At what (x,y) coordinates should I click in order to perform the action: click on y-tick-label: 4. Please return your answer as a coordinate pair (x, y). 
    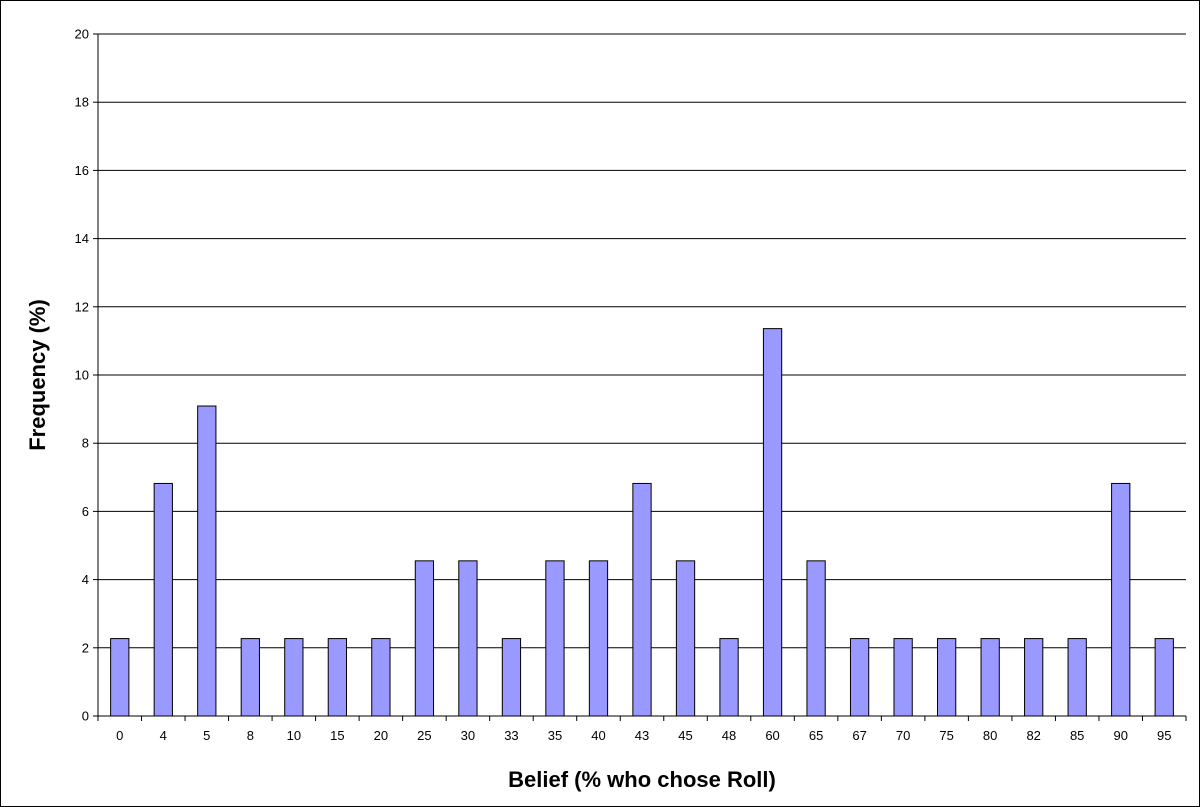
    Looking at the image, I should click on (85, 579).